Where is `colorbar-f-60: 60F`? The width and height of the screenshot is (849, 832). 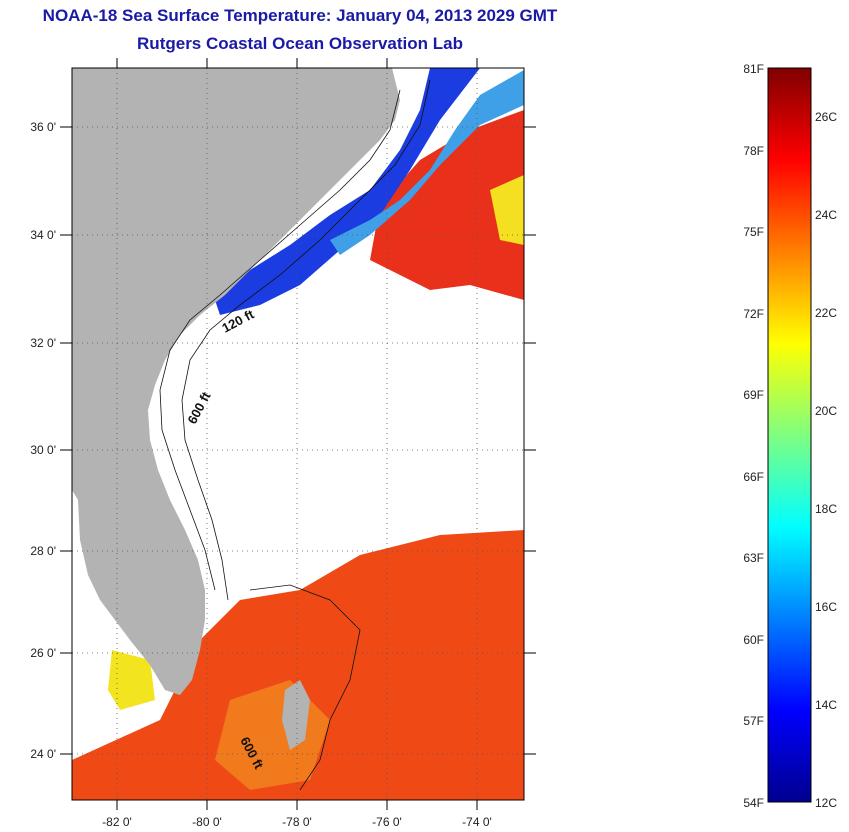 colorbar-f-60: 60F is located at coordinates (753, 640).